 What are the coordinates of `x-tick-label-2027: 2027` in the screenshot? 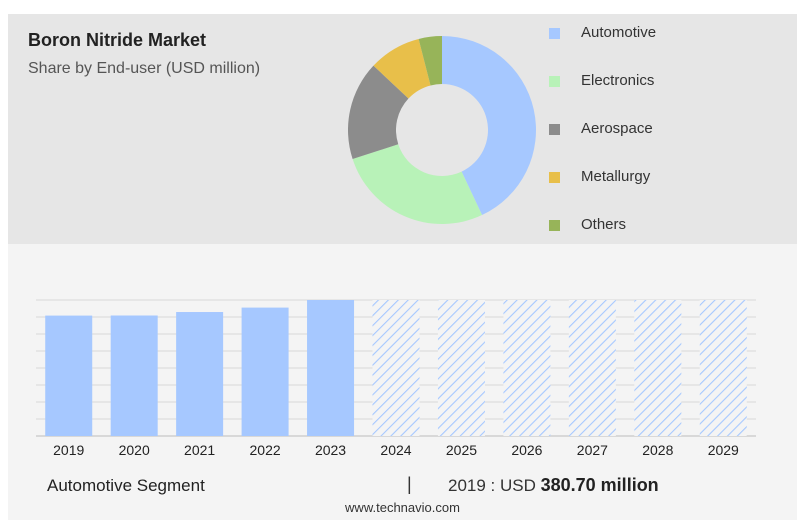 It's located at (592, 450).